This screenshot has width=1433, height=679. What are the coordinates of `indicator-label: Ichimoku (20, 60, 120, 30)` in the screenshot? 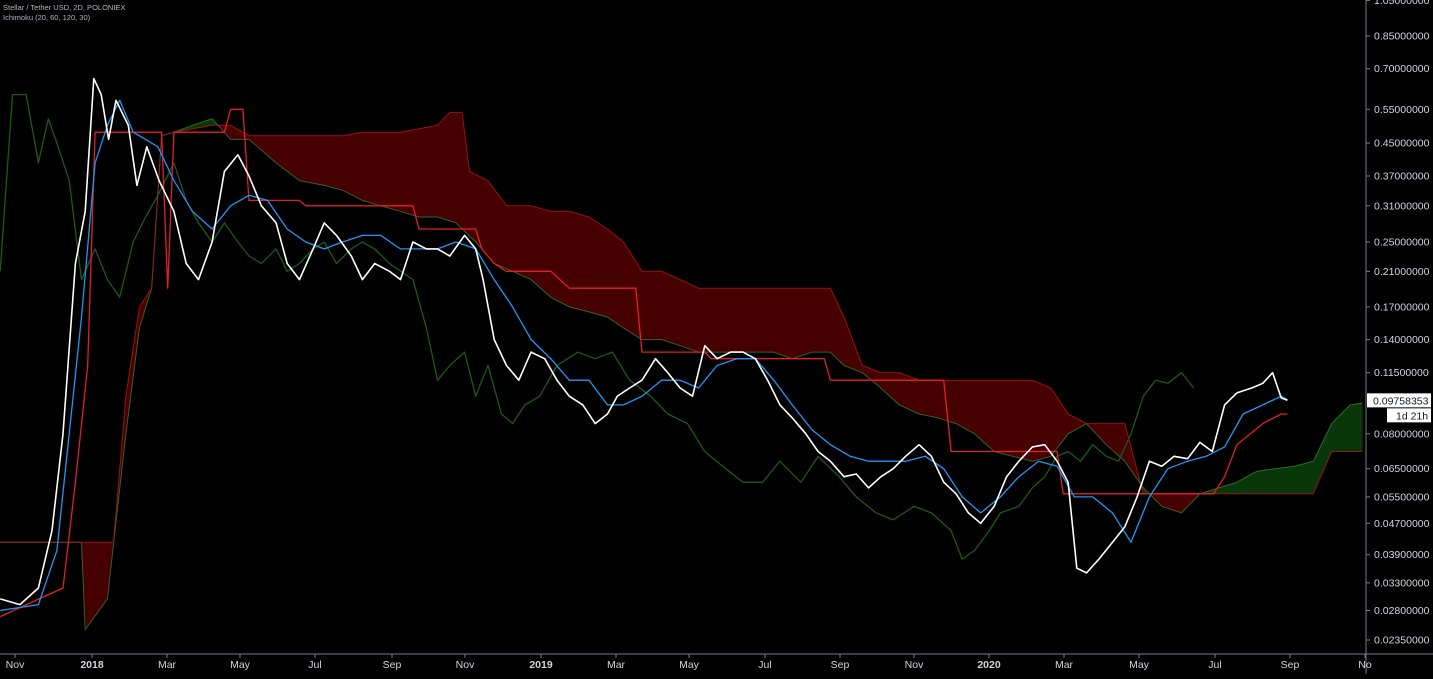 It's located at (47, 17).